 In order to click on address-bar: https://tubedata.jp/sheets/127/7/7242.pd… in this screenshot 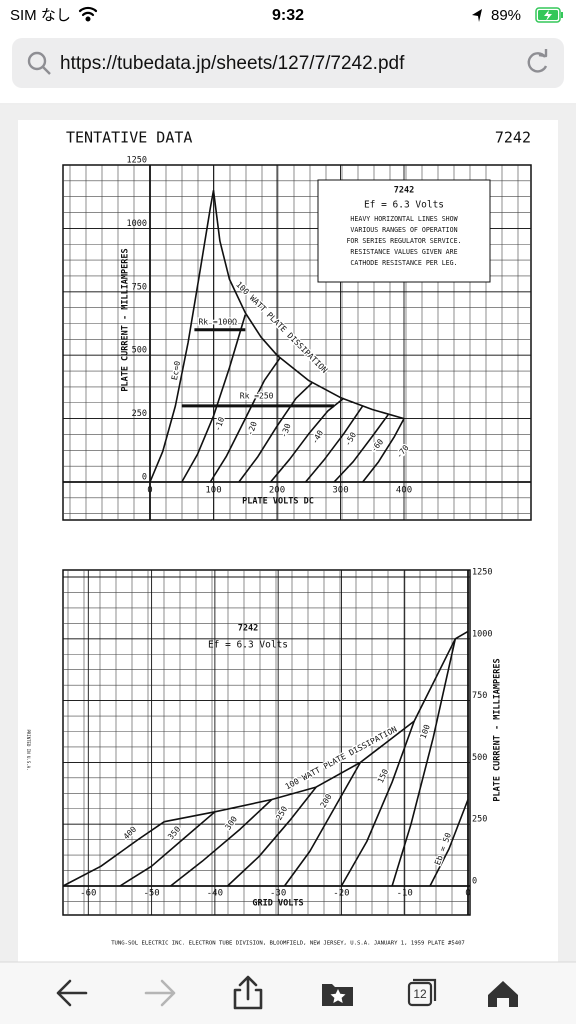, I will do `click(288, 63)`.